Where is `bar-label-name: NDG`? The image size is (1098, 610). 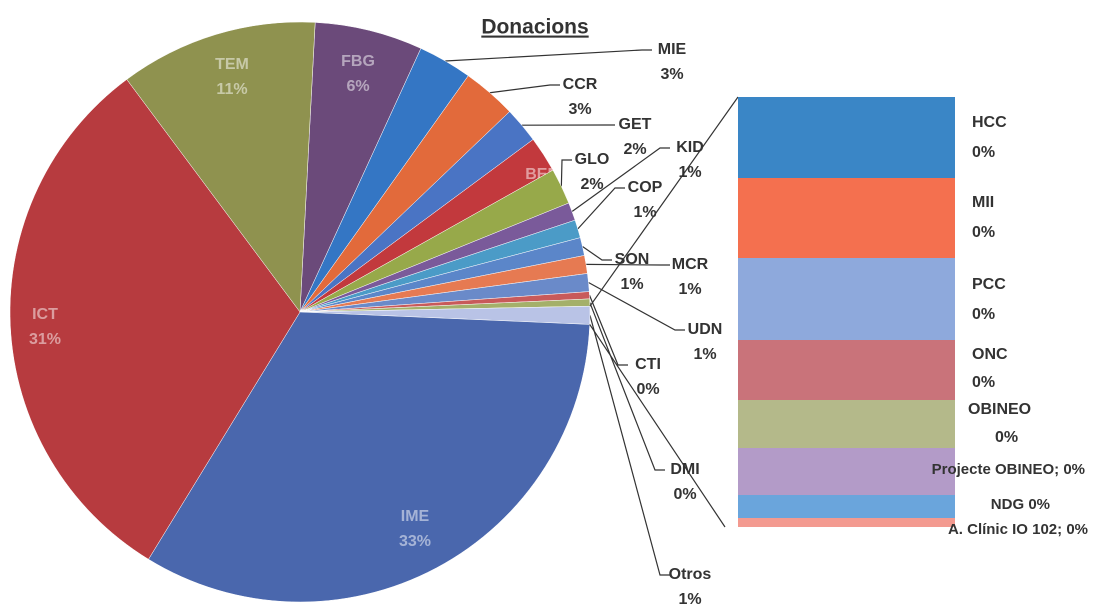 bar-label-name: NDG is located at coordinates (1007, 504).